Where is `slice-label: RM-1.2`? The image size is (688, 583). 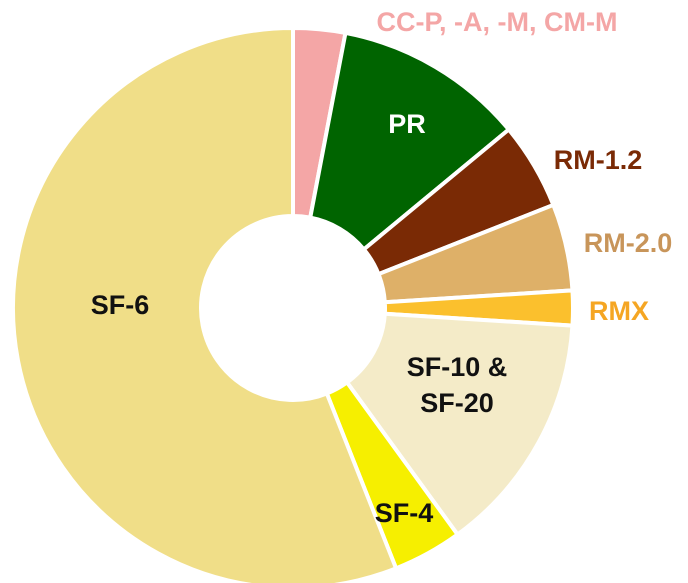 slice-label: RM-1.2 is located at coordinates (598, 160).